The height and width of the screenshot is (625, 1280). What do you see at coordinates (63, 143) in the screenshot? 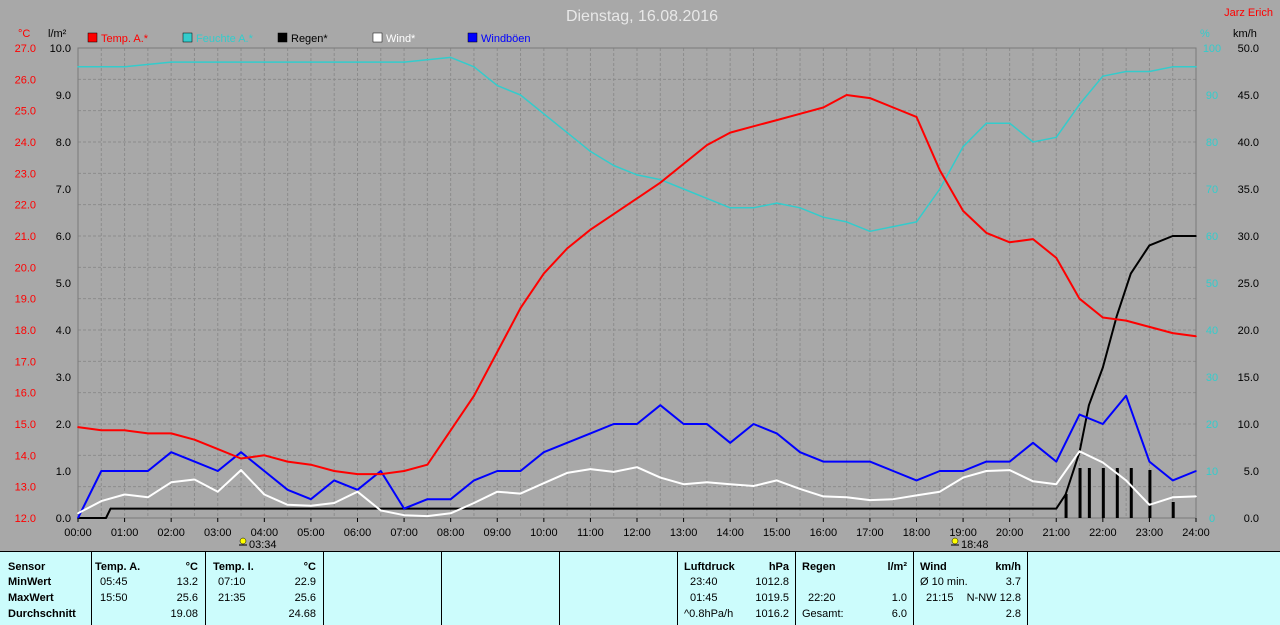
I see `rain-tick-label: 8.0` at bounding box center [63, 143].